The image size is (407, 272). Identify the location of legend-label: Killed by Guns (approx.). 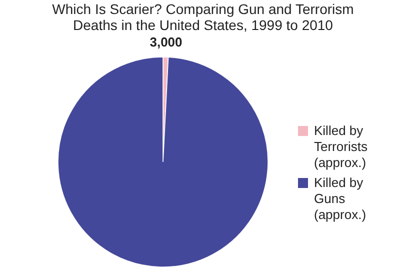
(340, 198).